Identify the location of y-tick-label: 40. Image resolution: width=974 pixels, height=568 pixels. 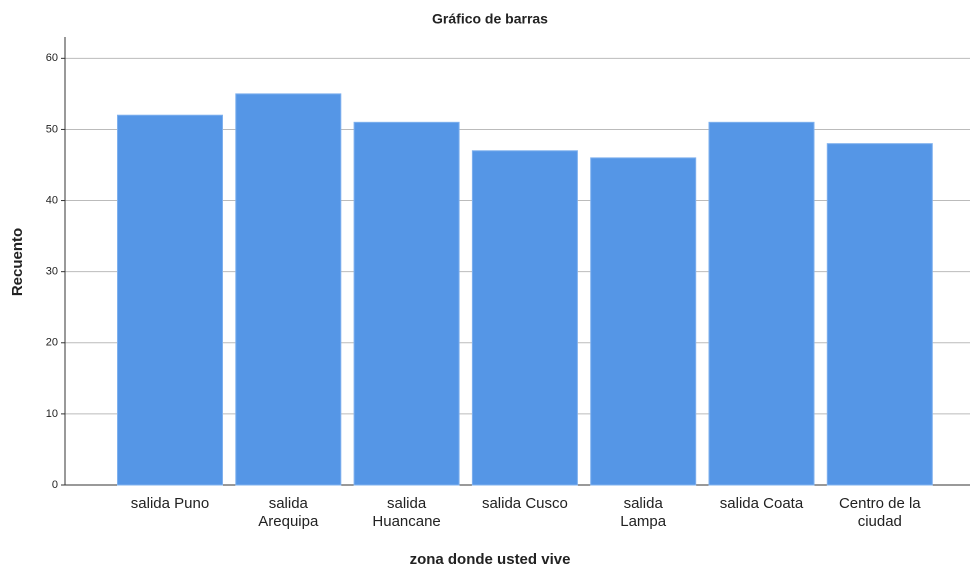
(52, 200).